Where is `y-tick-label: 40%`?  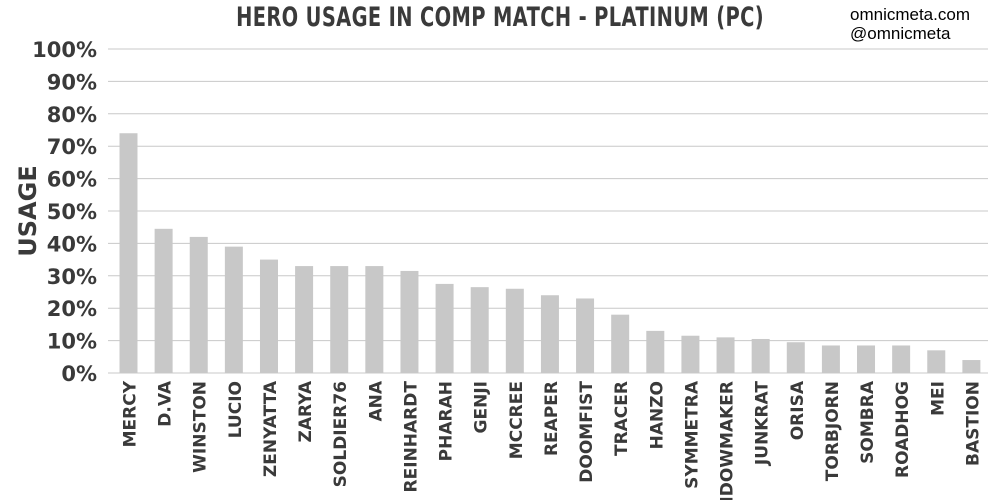
y-tick-label: 40% is located at coordinates (72, 244).